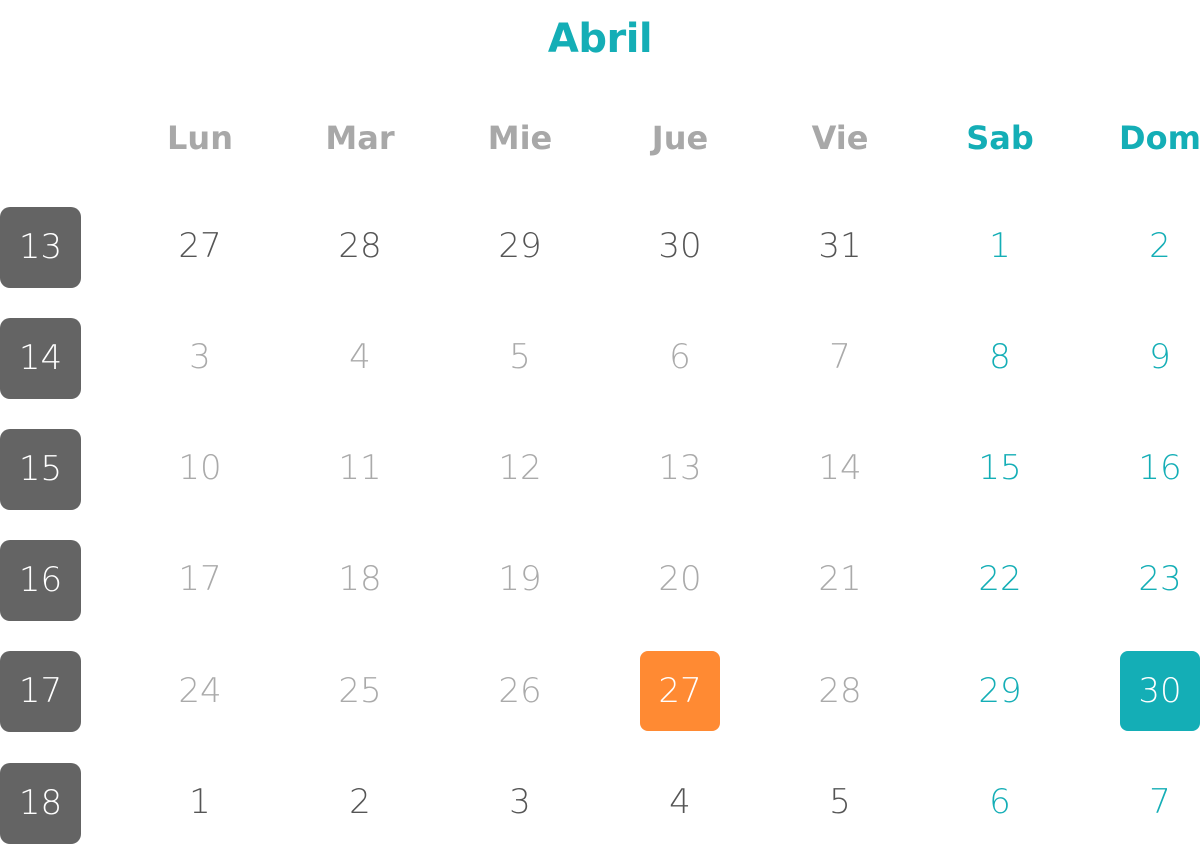 This screenshot has width=1200, height=845. What do you see at coordinates (40, 469) in the screenshot?
I see `week-number: 15` at bounding box center [40, 469].